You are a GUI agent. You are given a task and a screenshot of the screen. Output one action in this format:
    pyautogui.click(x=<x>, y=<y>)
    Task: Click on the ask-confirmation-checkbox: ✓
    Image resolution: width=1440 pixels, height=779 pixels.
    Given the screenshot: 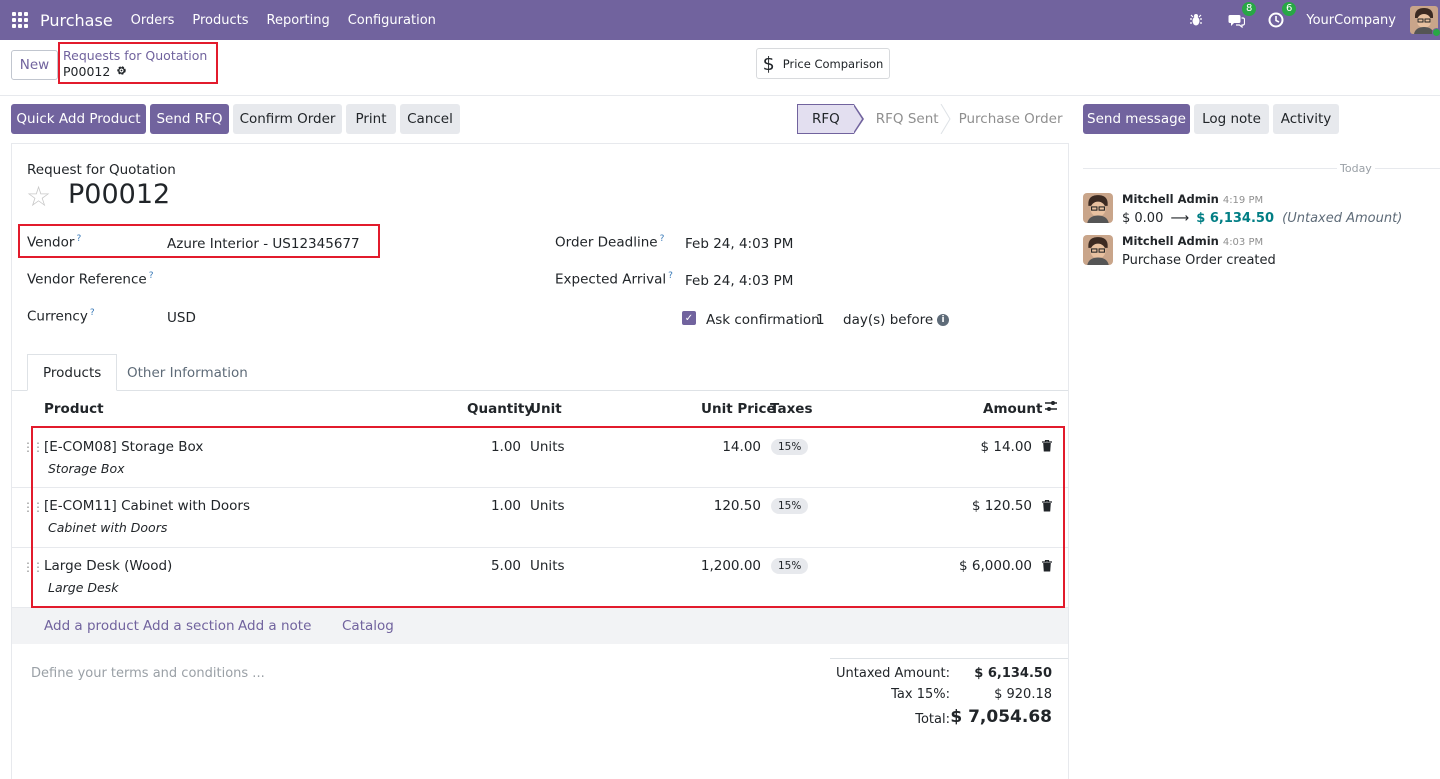 What is the action you would take?
    pyautogui.click(x=689, y=318)
    